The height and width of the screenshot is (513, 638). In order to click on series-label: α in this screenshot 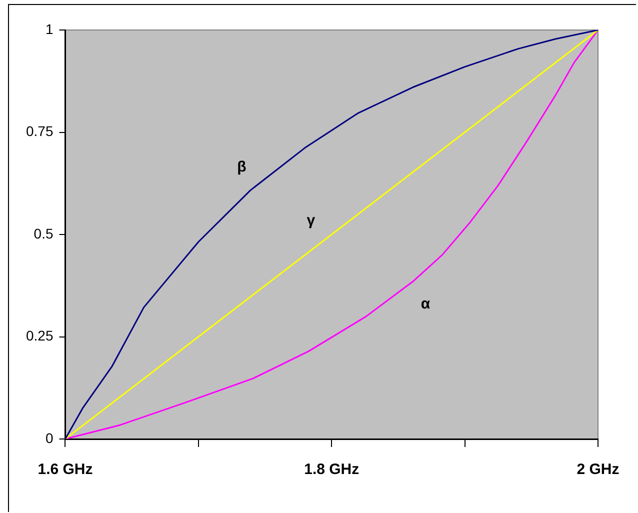, I will do `click(425, 304)`.